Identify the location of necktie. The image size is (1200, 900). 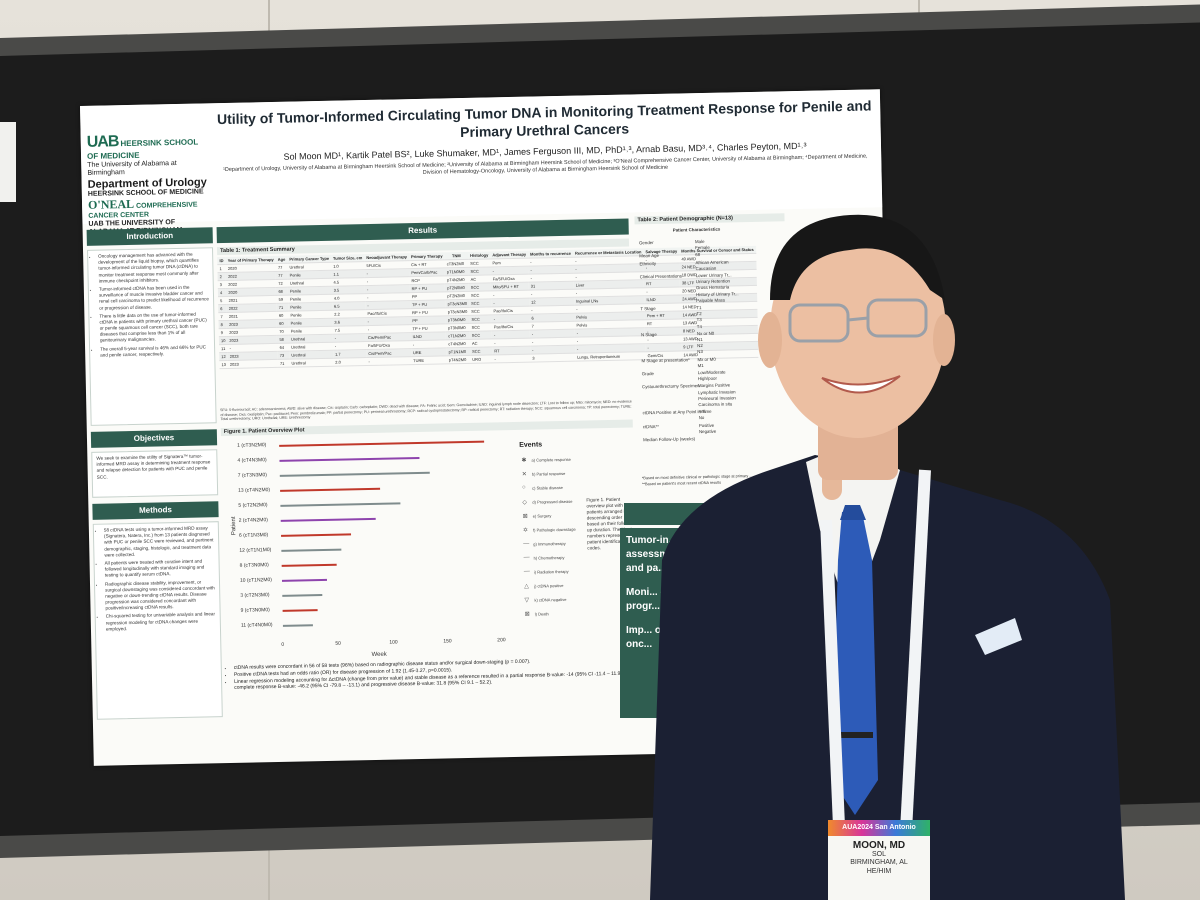
(855, 663).